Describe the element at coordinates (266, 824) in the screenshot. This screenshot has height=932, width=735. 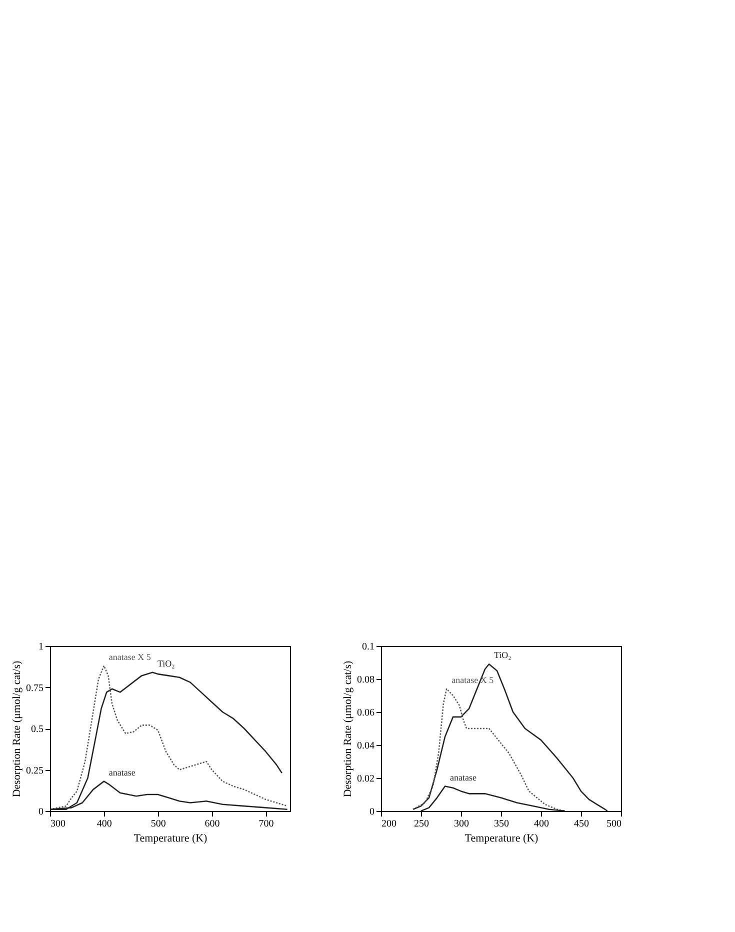
I see `x-tick-label: 700` at that location.